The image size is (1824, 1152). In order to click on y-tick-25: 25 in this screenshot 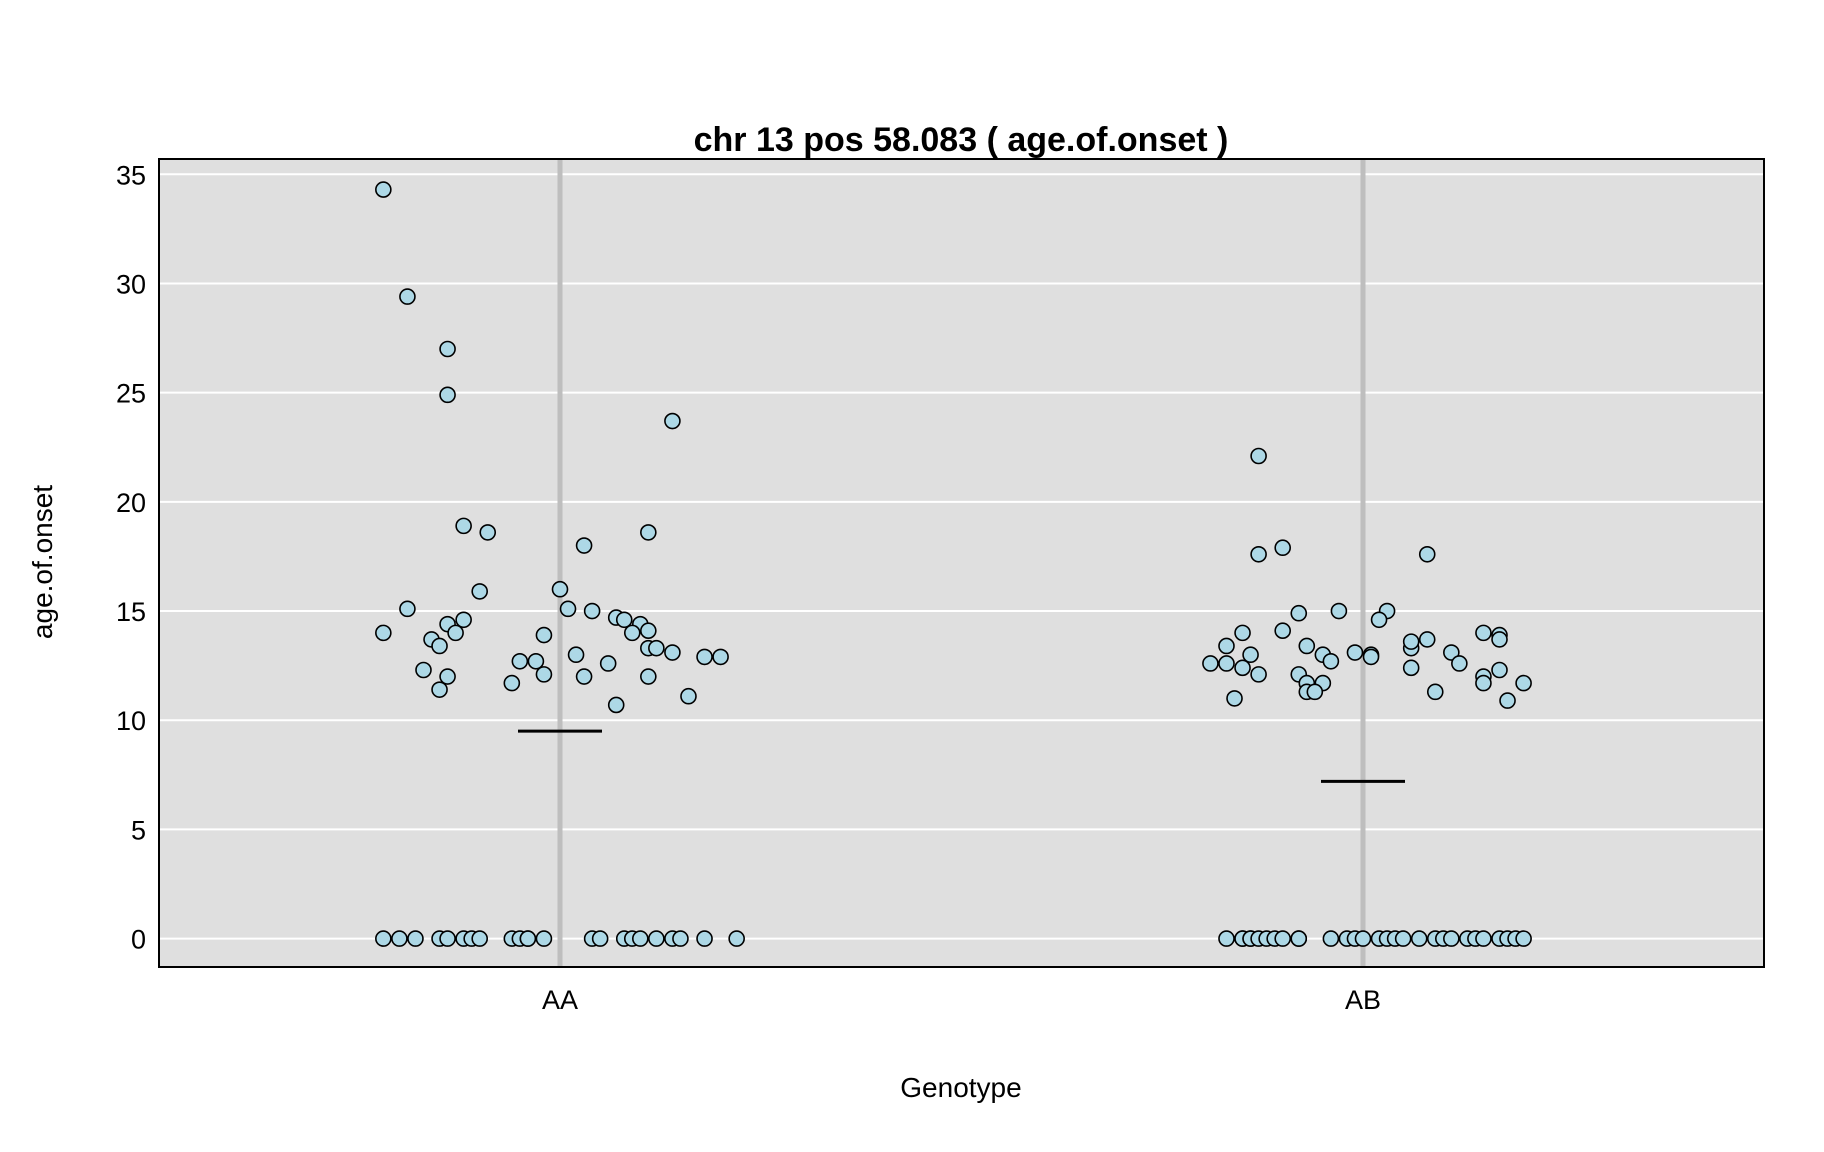, I will do `click(131, 394)`.